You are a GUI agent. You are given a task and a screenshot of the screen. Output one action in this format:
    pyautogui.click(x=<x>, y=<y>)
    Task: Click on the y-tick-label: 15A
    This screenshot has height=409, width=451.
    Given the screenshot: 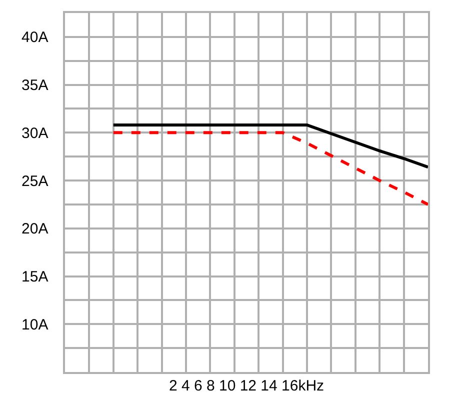 What is the action you would take?
    pyautogui.click(x=35, y=277)
    